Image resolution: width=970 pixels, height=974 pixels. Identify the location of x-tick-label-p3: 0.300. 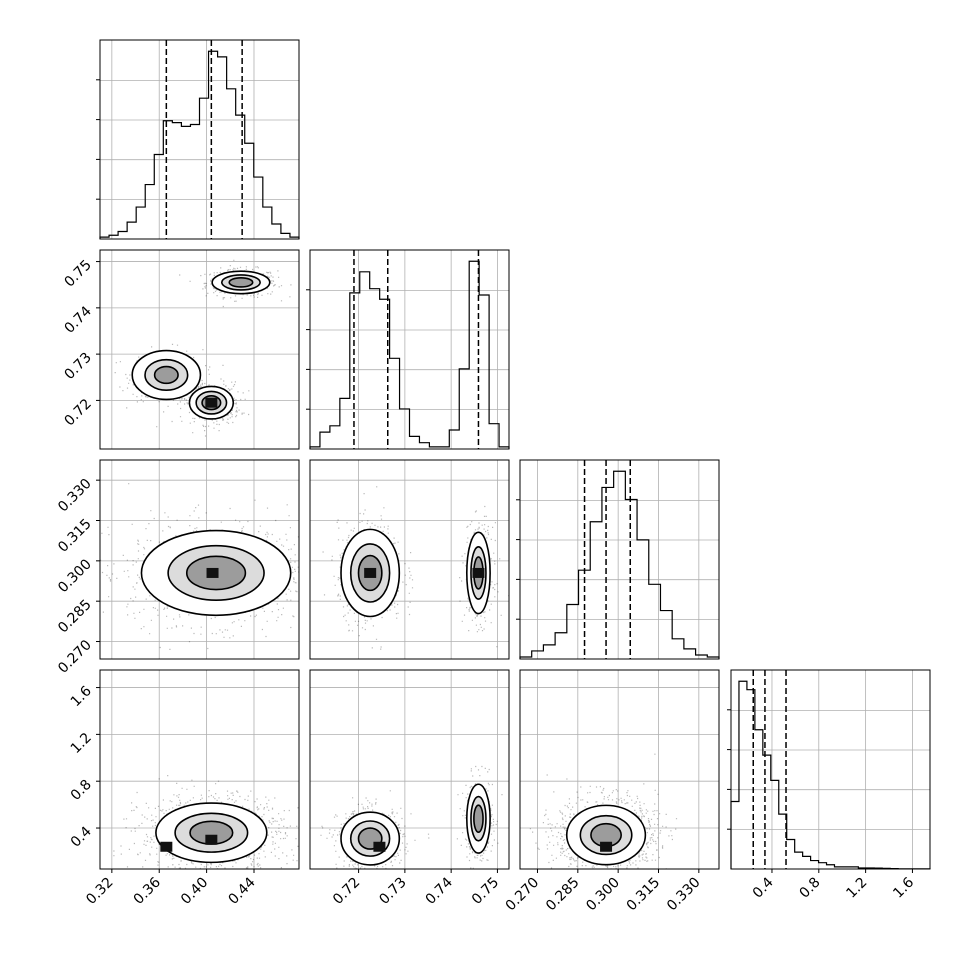
(603, 895).